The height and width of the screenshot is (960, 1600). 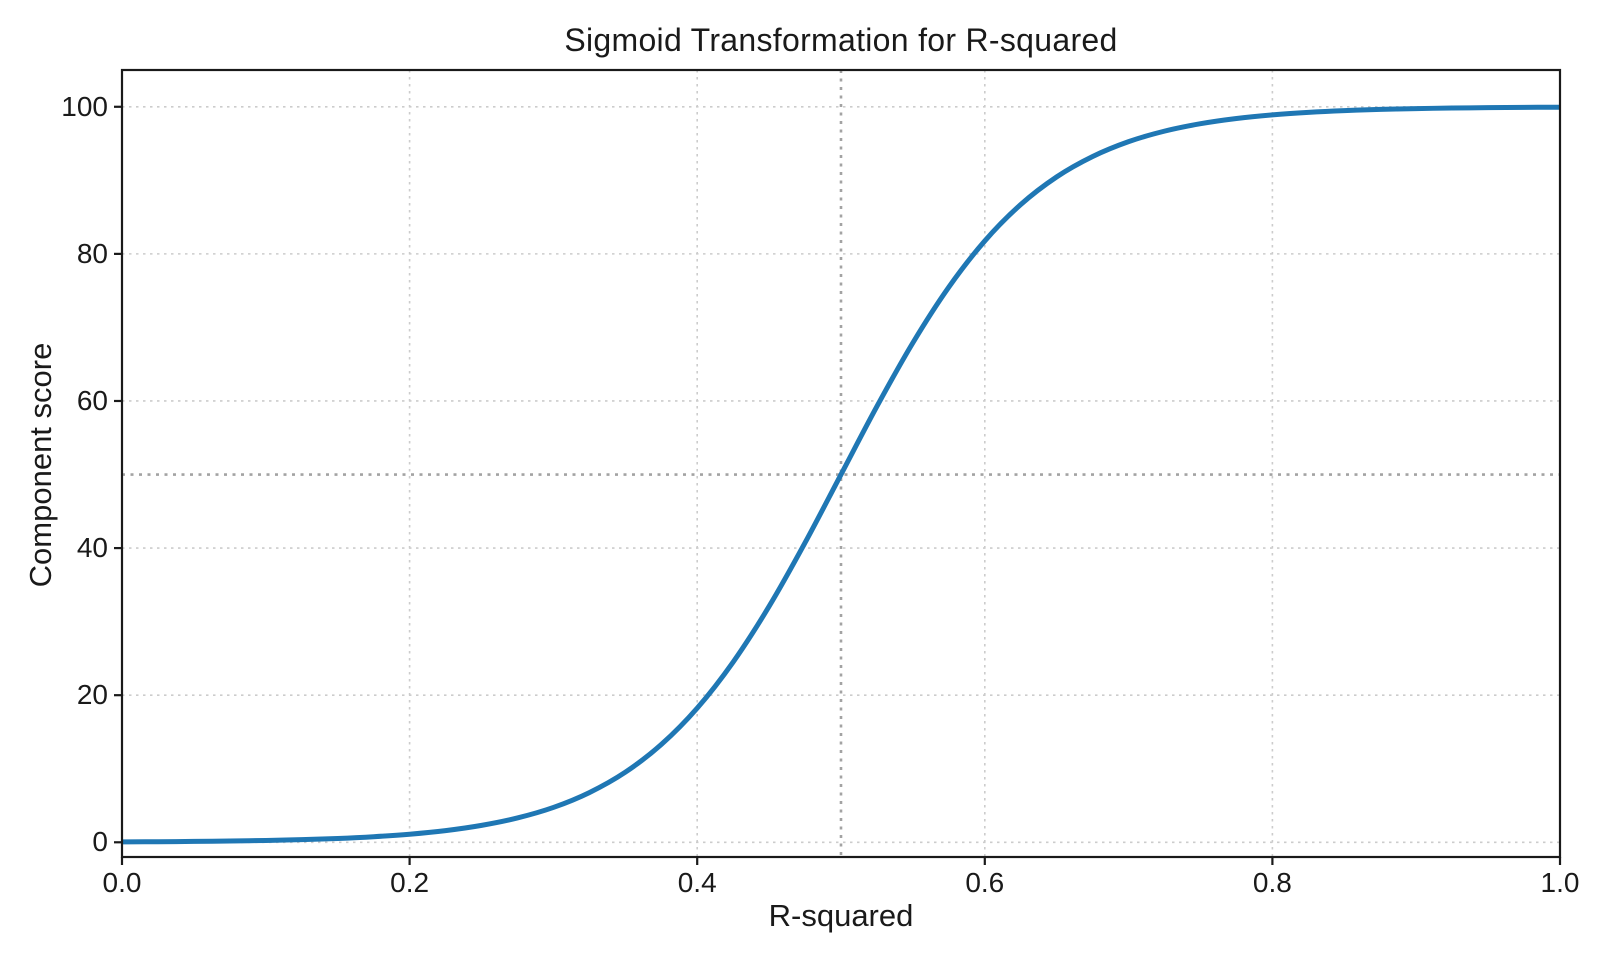 I want to click on x-tick-label: 0.6, so click(x=985, y=882).